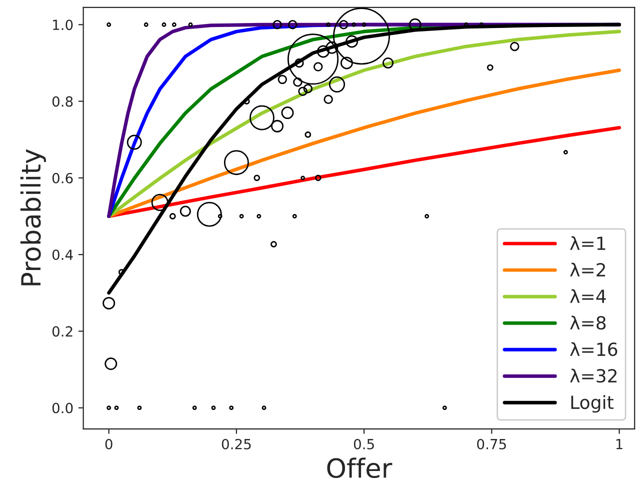  I want to click on x-tick-label: 0, so click(108, 444).